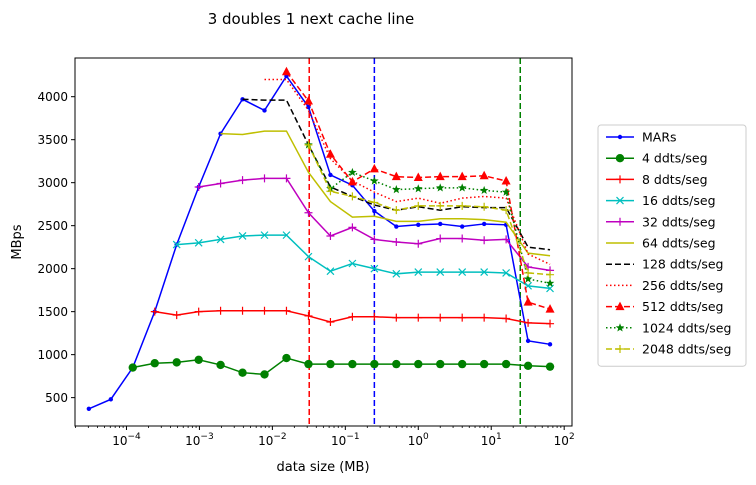 This screenshot has width=756, height=485. Describe the element at coordinates (661, 200) in the screenshot. I see `legend-item: 16 ddts/seg` at that location.